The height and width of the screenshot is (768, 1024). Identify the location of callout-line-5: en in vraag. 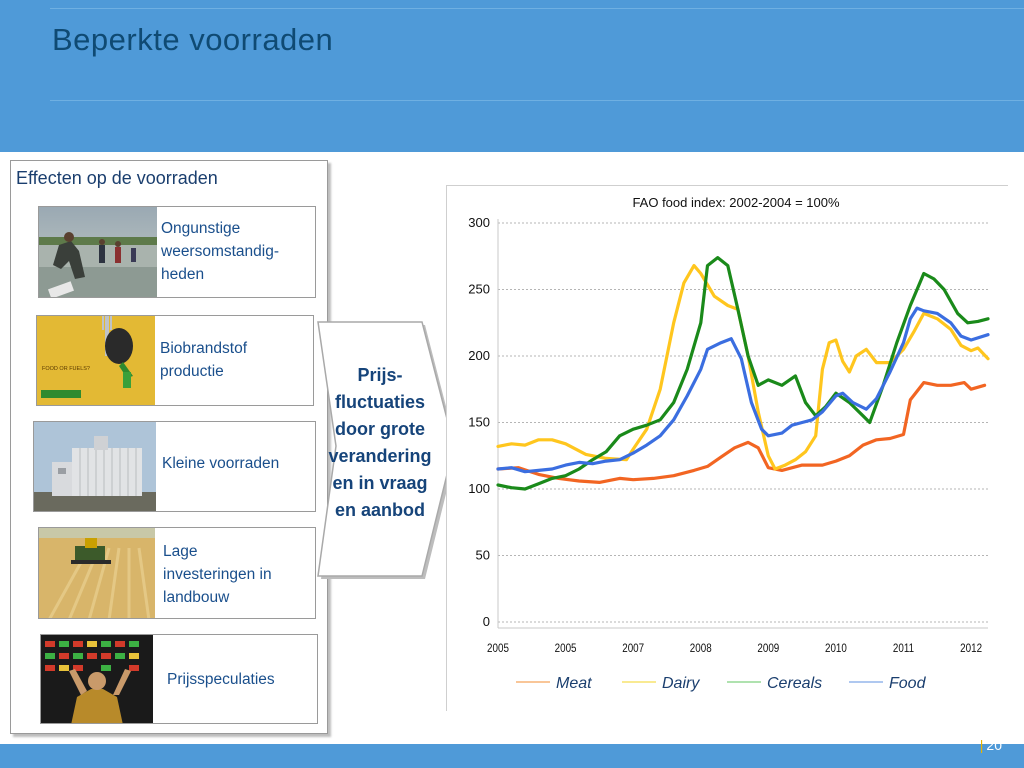
(380, 483).